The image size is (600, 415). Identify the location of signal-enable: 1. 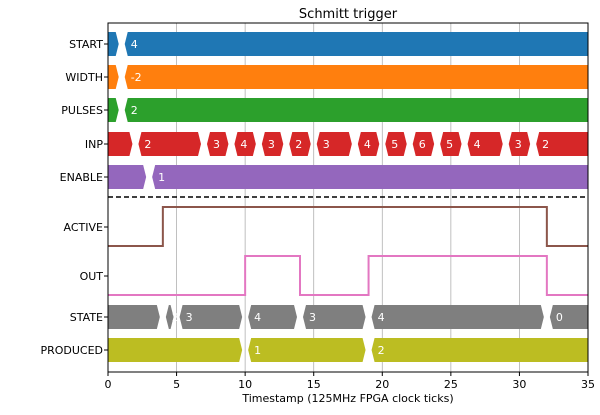
(348, 177).